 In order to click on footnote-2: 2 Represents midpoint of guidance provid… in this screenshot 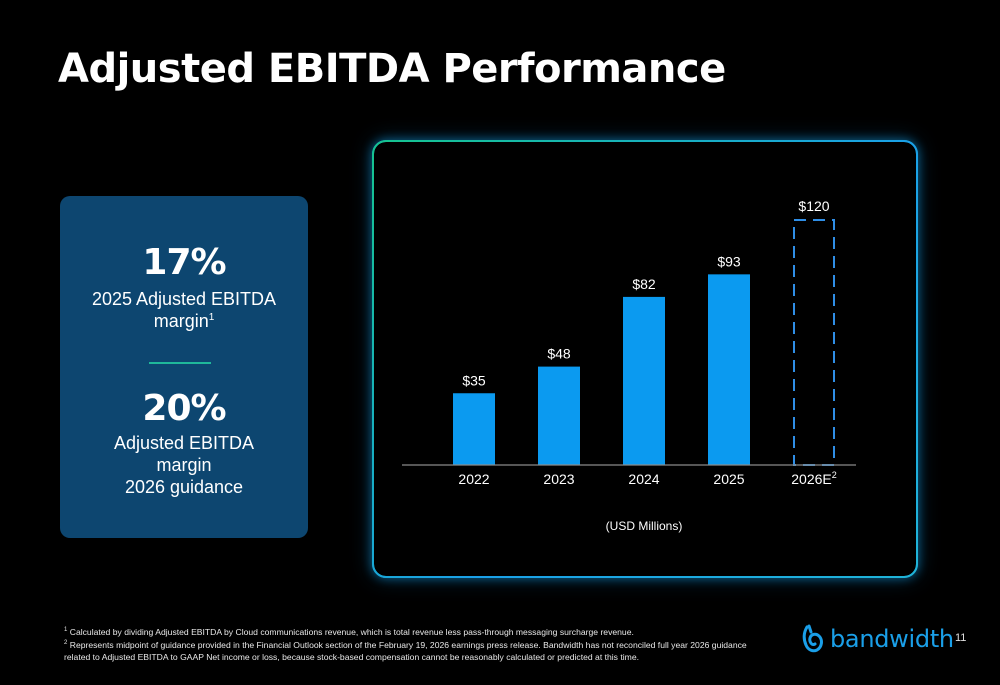, I will do `click(405, 651)`.